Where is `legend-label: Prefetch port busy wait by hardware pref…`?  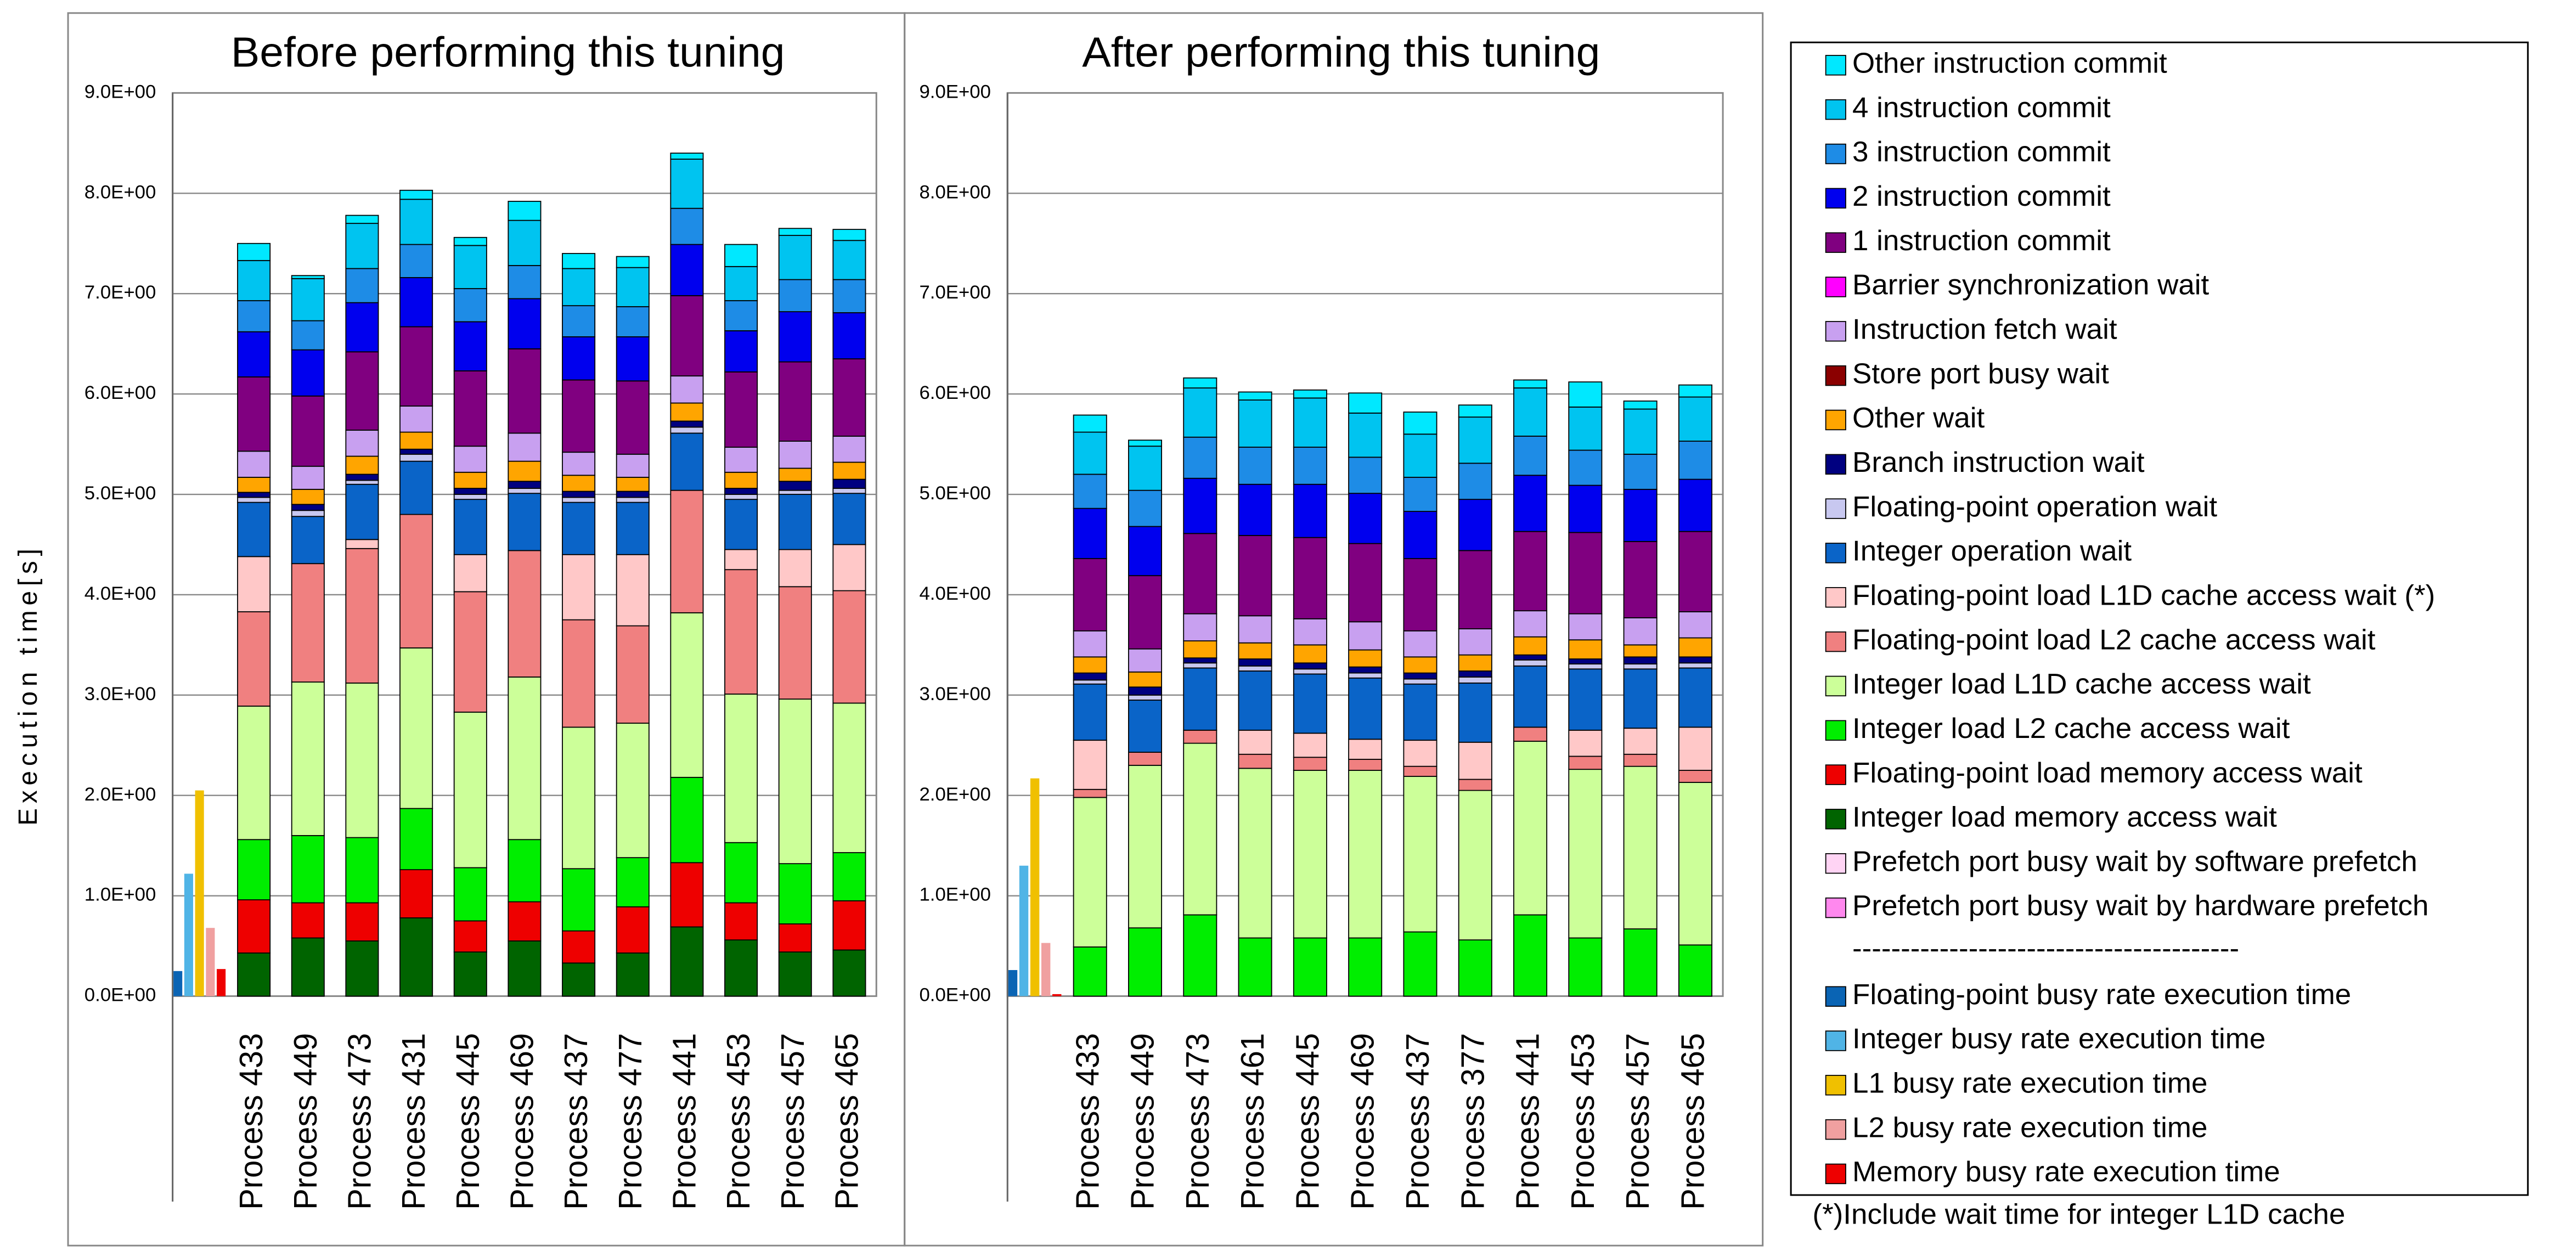
legend-label: Prefetch port busy wait by hardware pref… is located at coordinates (2140, 906).